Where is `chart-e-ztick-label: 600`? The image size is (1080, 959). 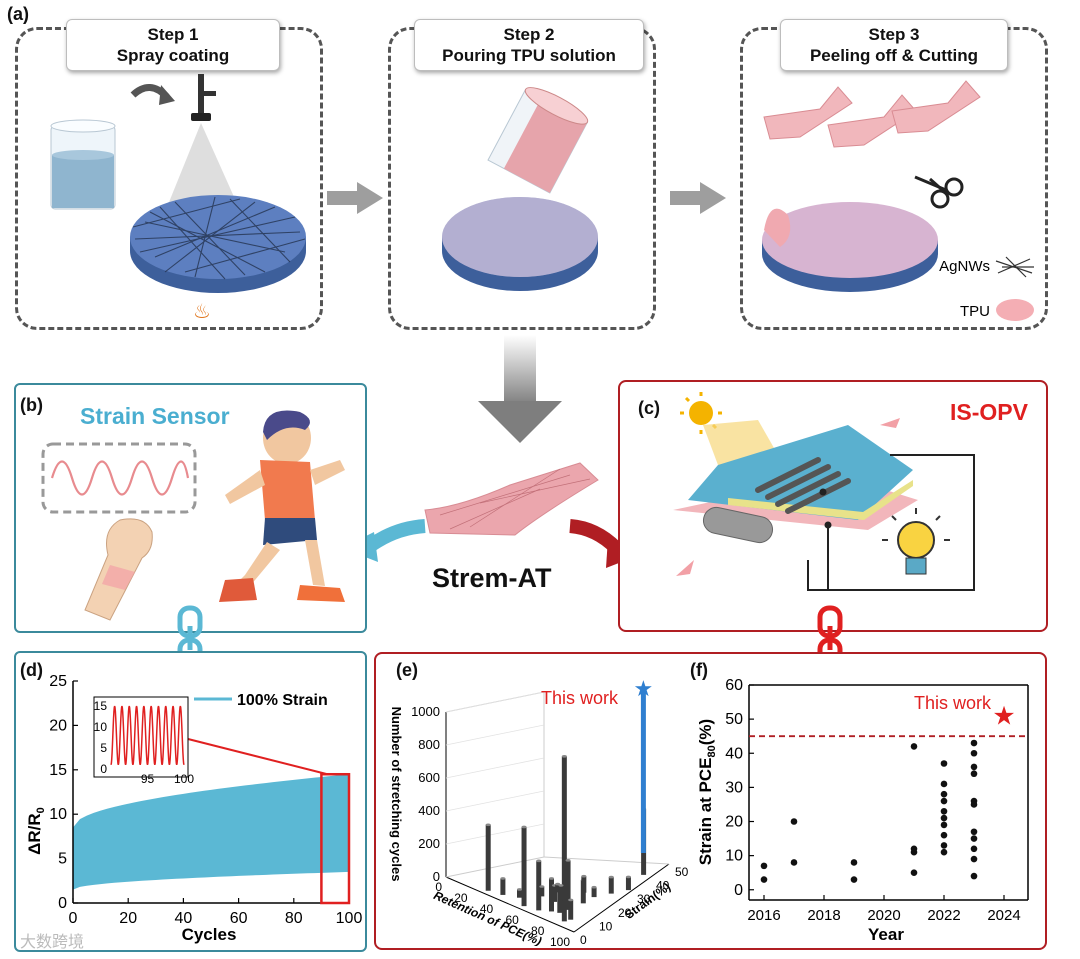
chart-e-ztick-label: 600 is located at coordinates (429, 777).